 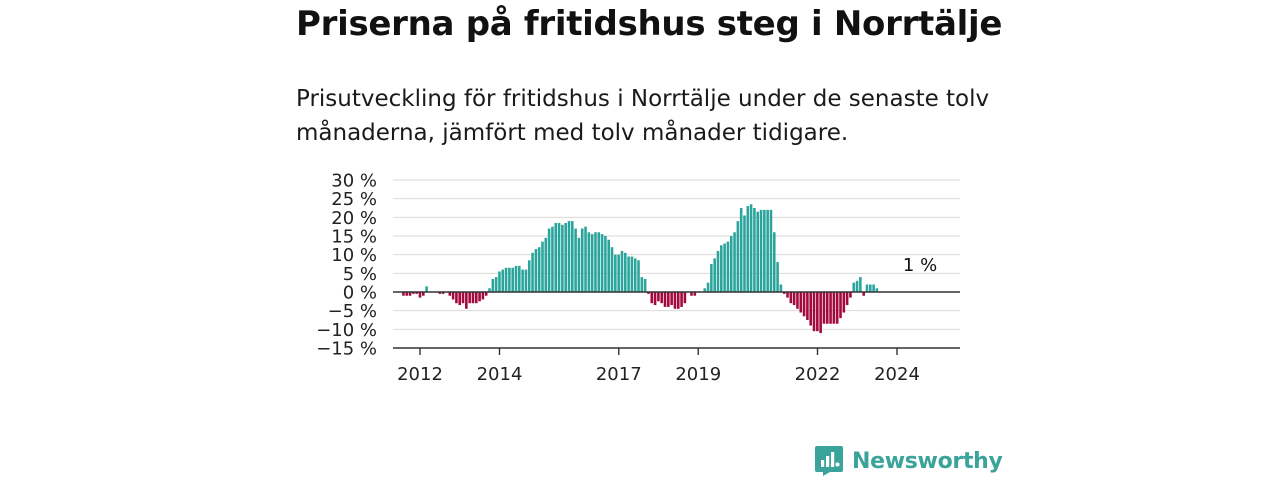 I want to click on y-tick-label: −10 %, so click(x=346, y=330).